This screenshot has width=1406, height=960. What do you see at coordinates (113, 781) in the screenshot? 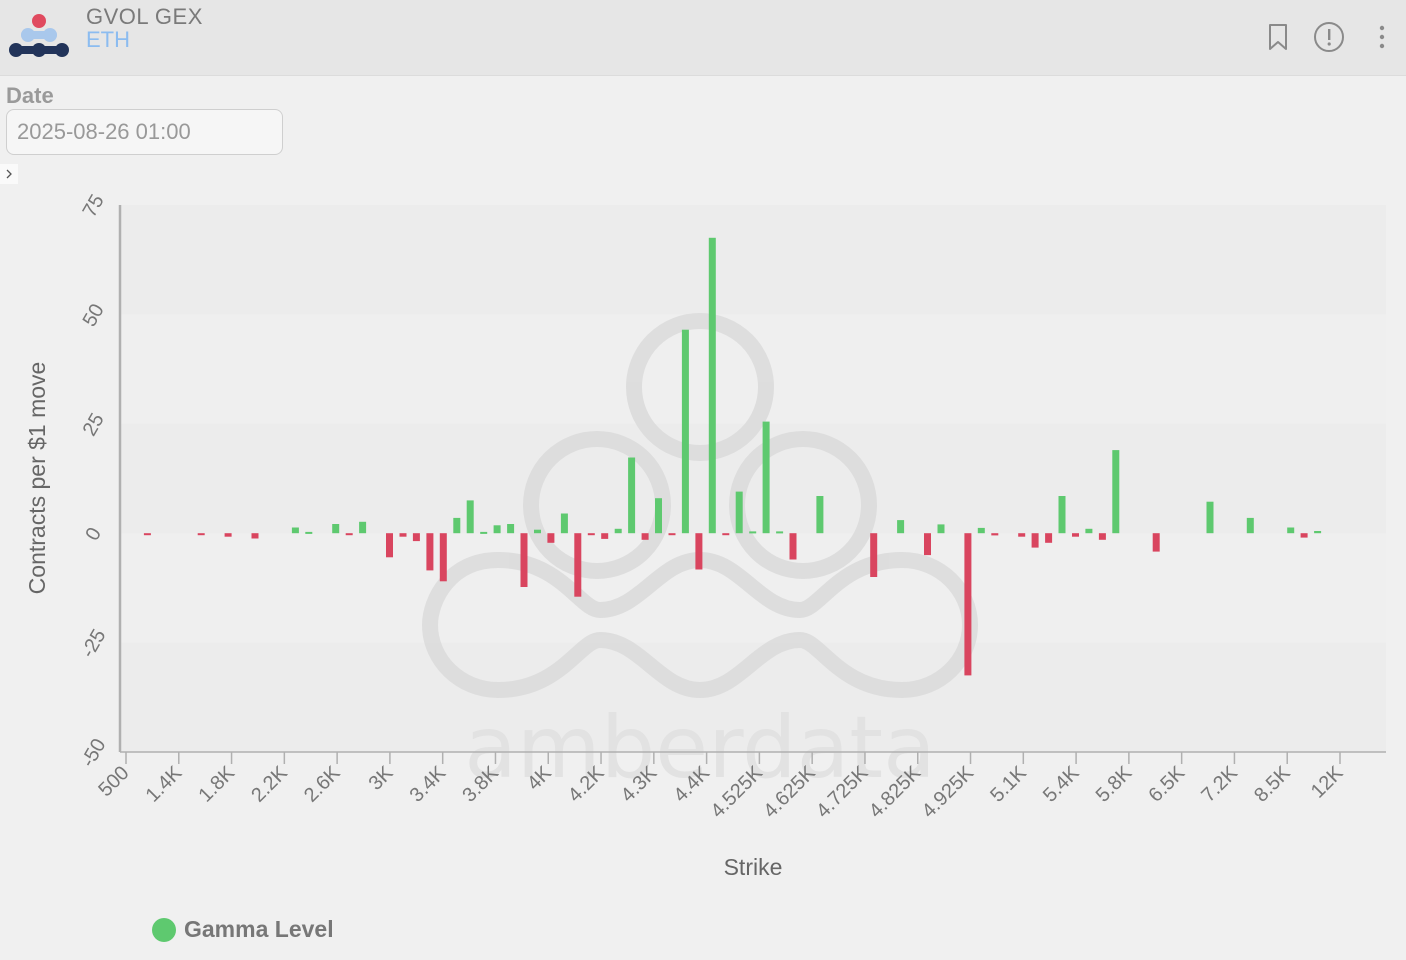
I see `x-tick-label: 500` at bounding box center [113, 781].